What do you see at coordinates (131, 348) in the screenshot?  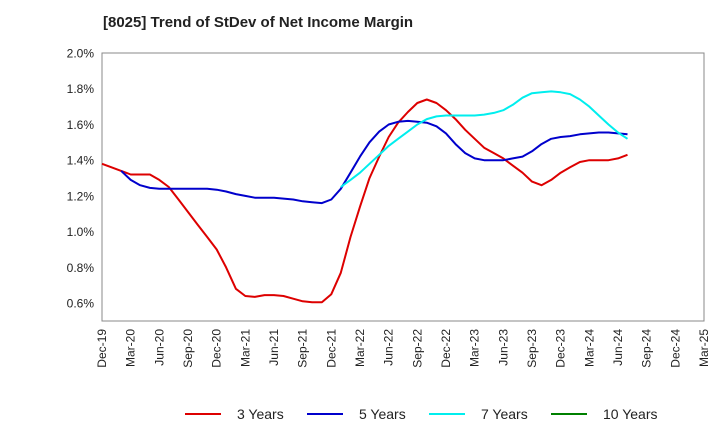 I see `x-tick-label: Mar-20` at bounding box center [131, 348].